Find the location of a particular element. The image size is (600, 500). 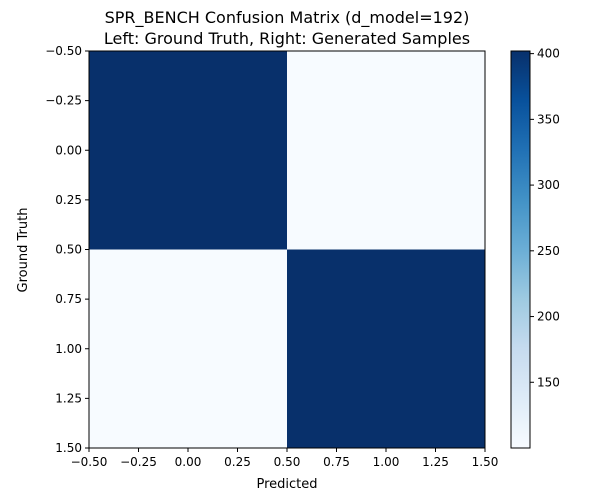

y-tick-label: −0.25 is located at coordinates (63, 101).